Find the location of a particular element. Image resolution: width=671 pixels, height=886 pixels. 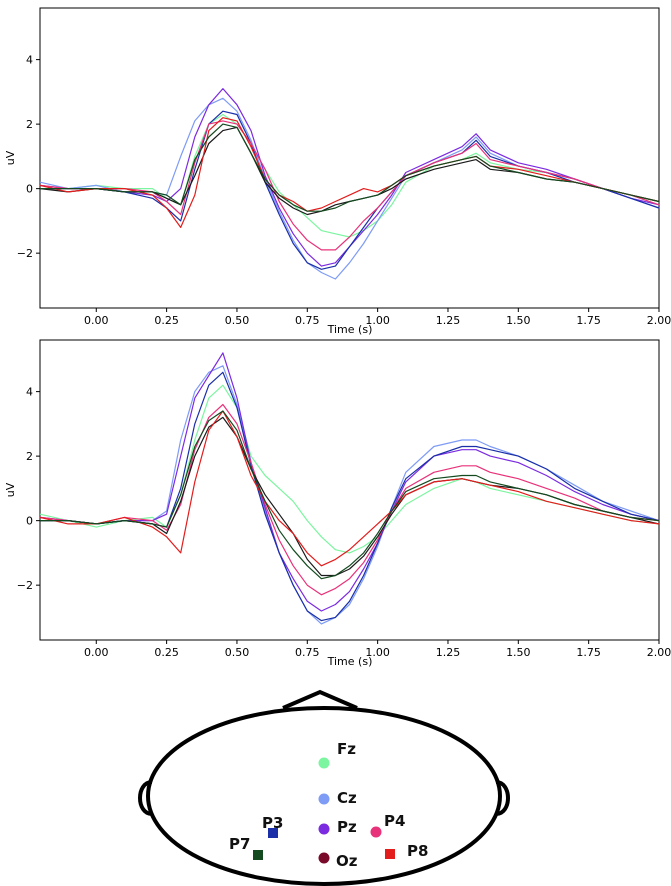

electrodes: Fz Cz Pz P3 P4 P7 P8 Oz is located at coordinates (328, 805).